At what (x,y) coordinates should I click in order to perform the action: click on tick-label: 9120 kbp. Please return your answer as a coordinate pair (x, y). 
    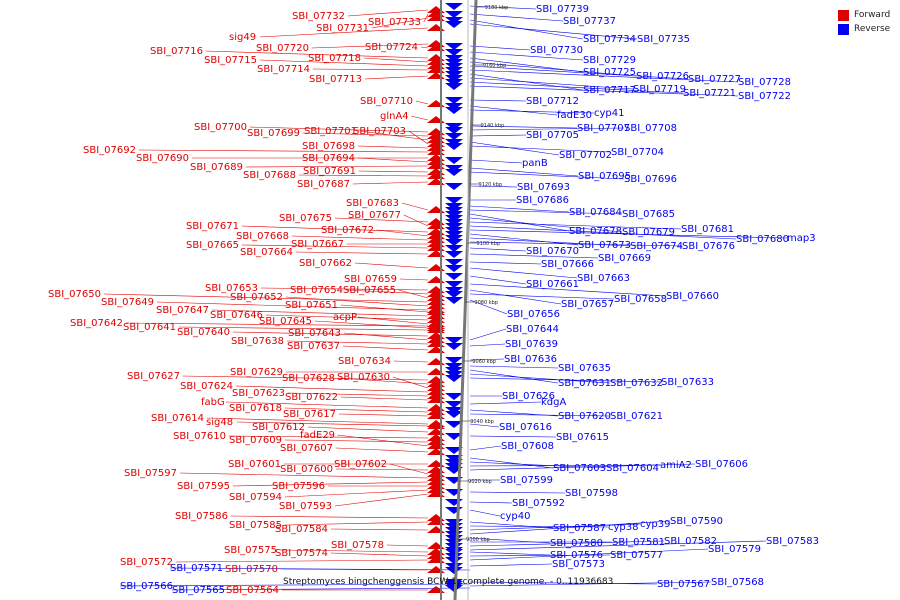
    Looking at the image, I should click on (491, 185).